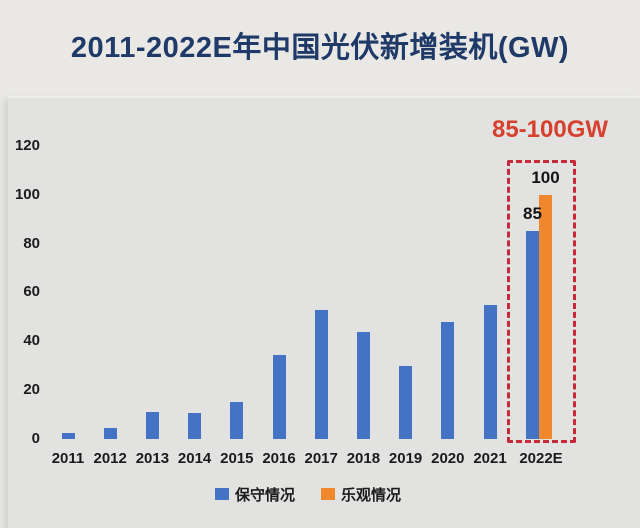  Describe the element at coordinates (406, 402) in the screenshot. I see `bar-2019-conservative` at that location.